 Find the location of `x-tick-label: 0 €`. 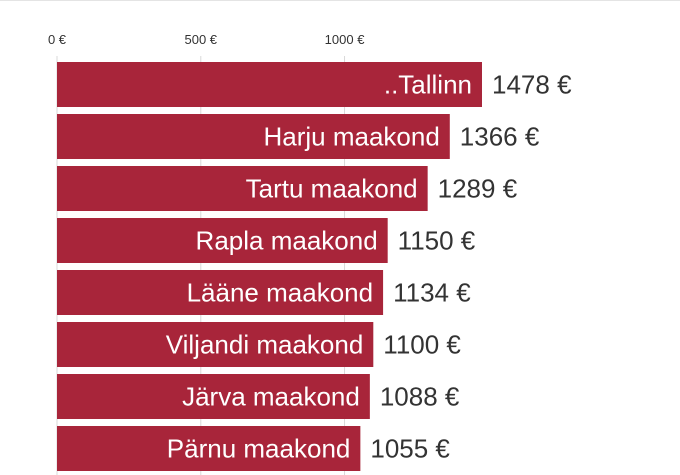

x-tick-label: 0 € is located at coordinates (57, 39).